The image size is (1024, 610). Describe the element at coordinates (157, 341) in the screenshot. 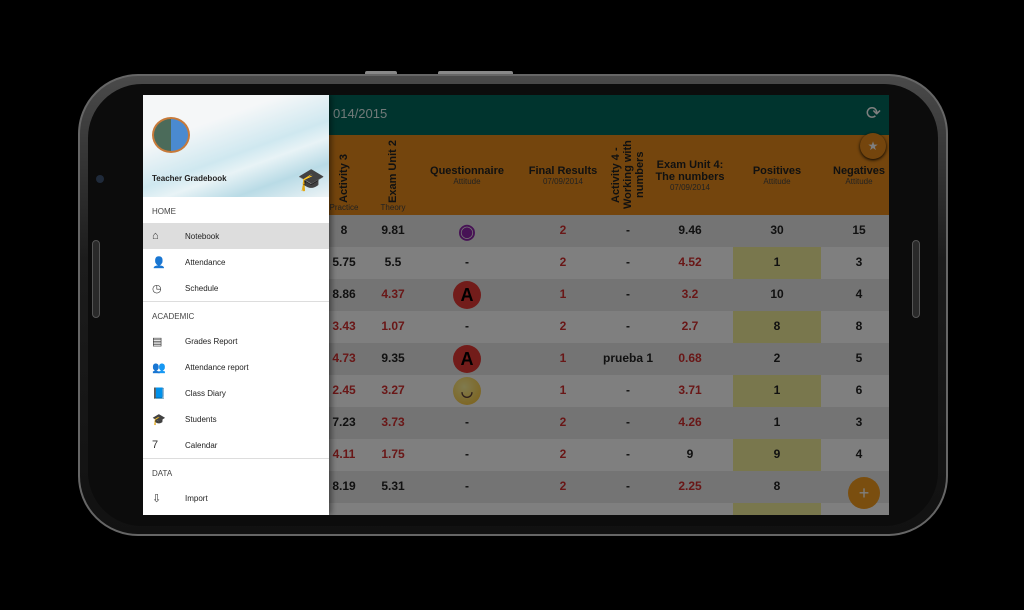

I see `report-icon: ▤` at that location.